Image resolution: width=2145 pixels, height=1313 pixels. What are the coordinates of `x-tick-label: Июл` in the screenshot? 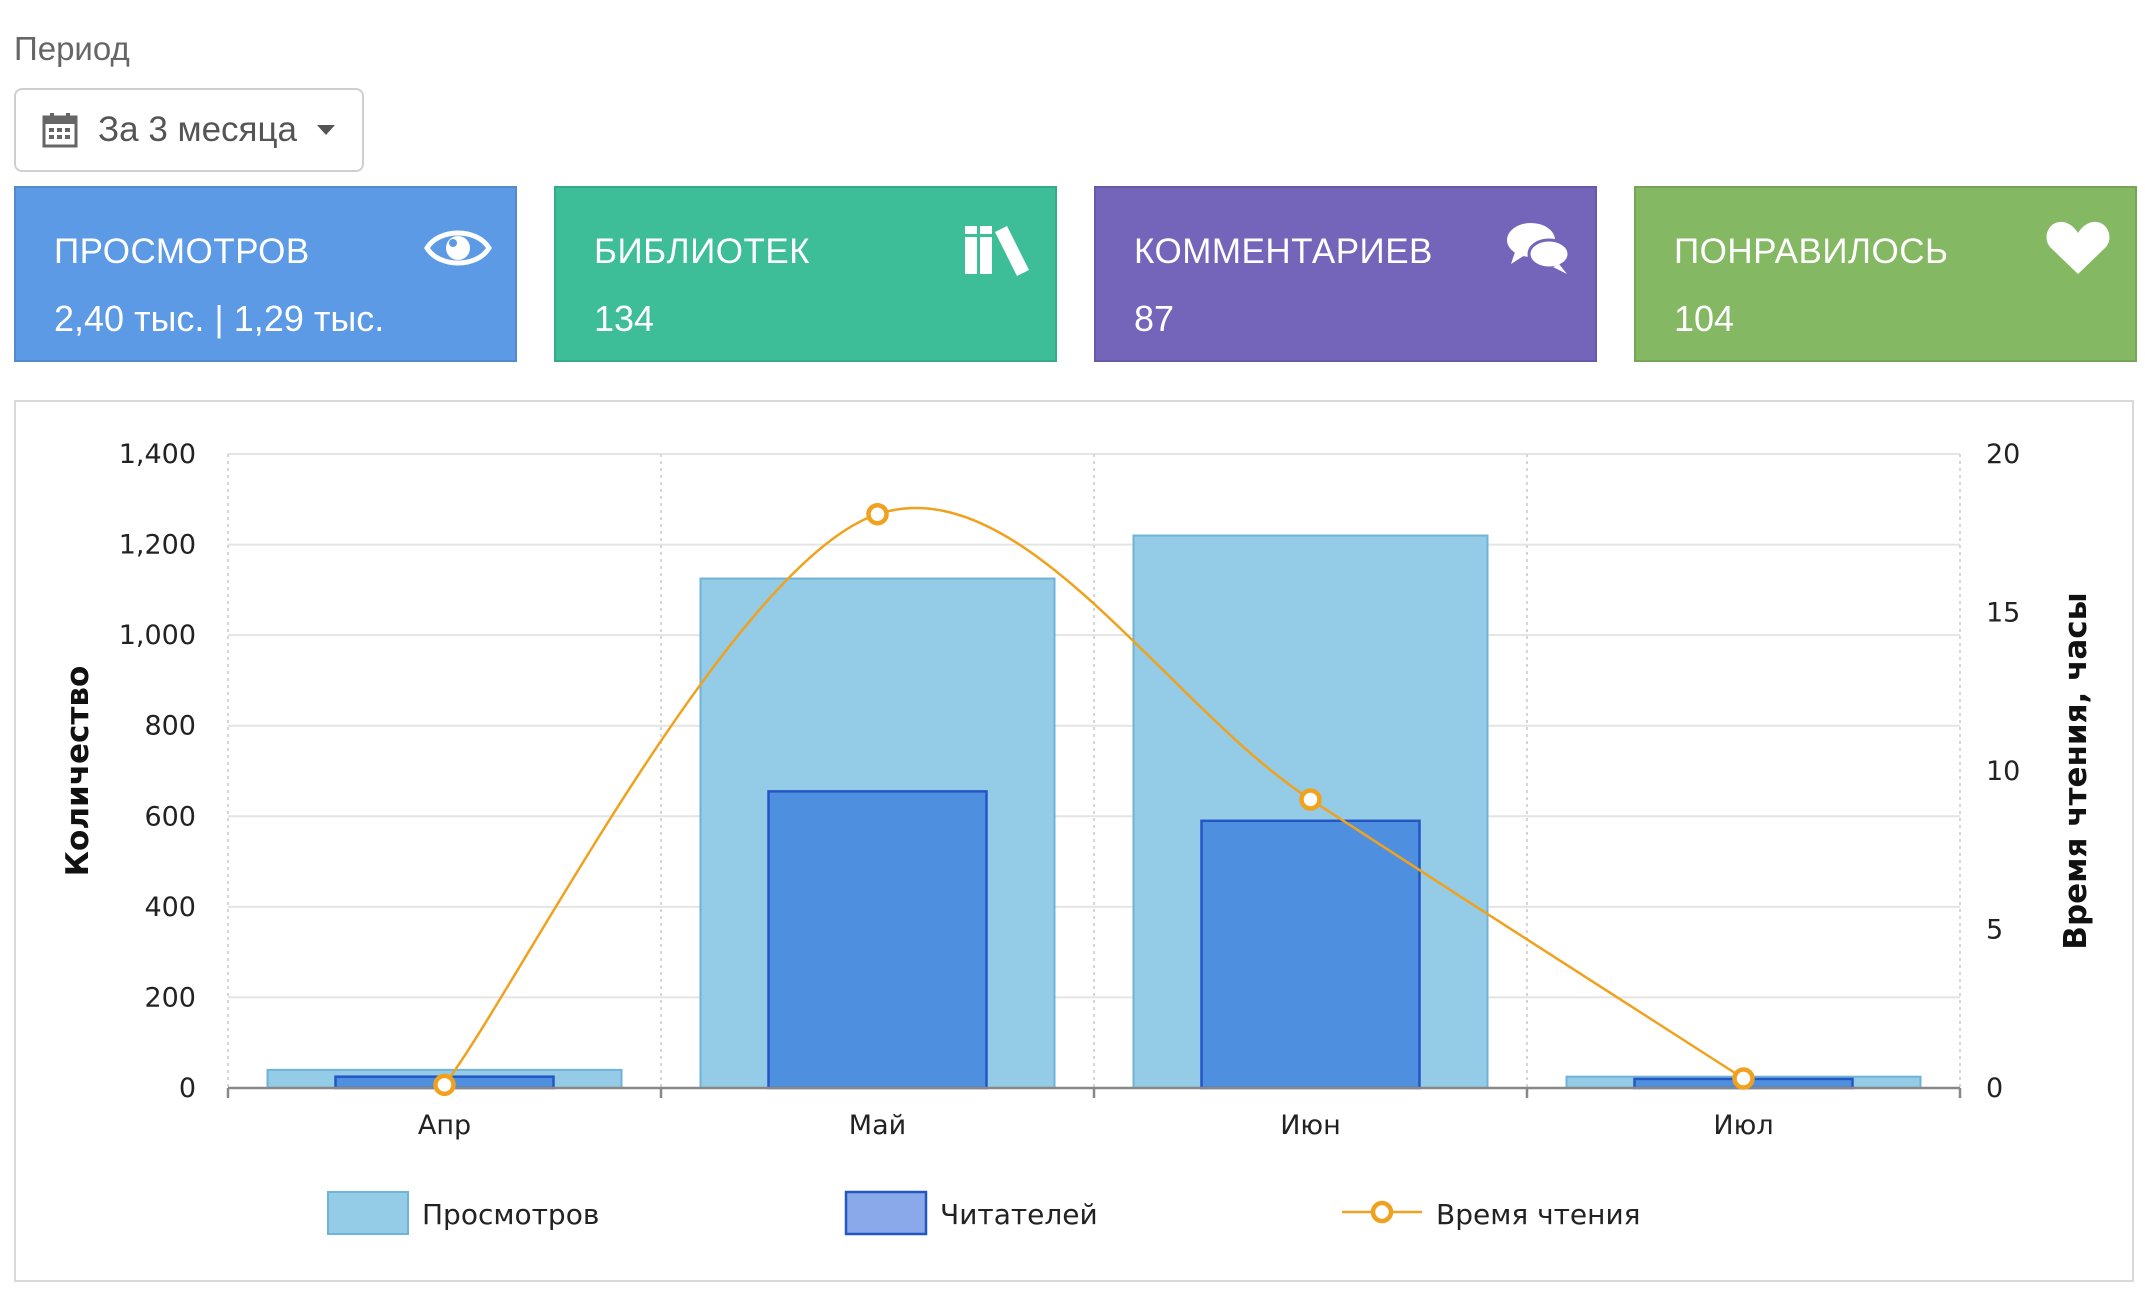 It's located at (1743, 1125).